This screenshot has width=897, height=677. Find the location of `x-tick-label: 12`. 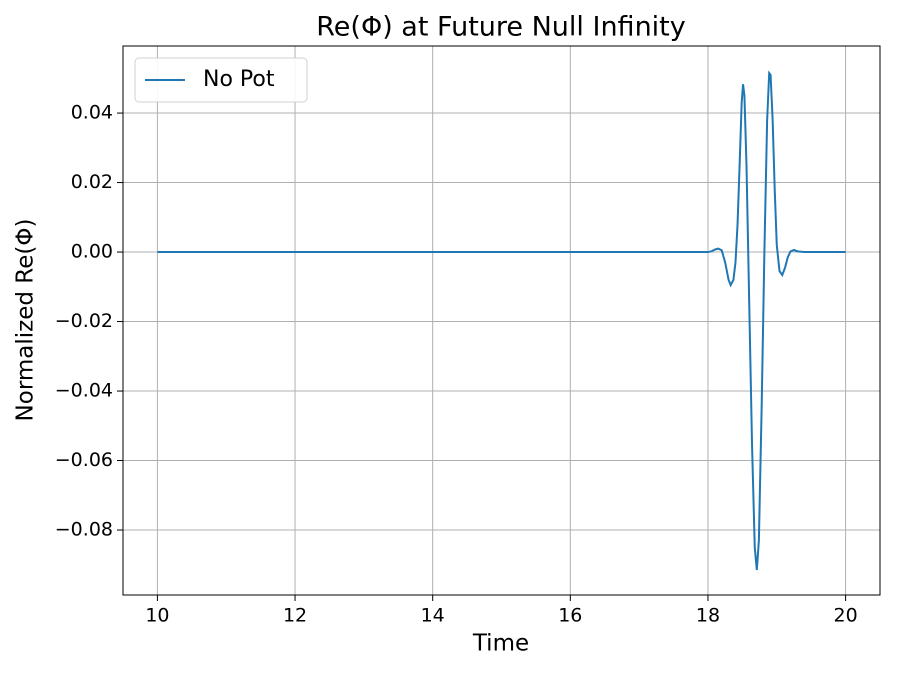

x-tick-label: 12 is located at coordinates (295, 616).